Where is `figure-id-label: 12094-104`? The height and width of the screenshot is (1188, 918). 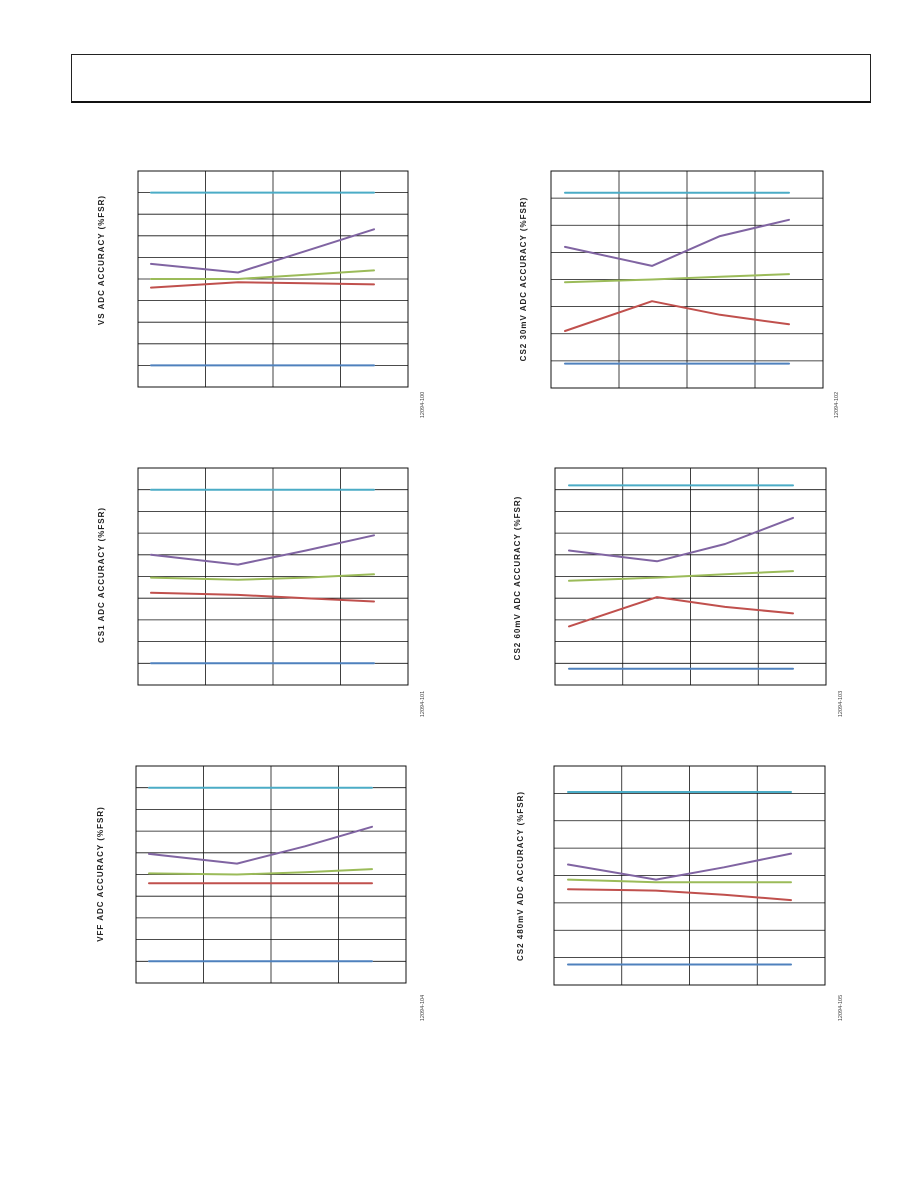
figure-id-label: 12094-104 is located at coordinates (423, 1008).